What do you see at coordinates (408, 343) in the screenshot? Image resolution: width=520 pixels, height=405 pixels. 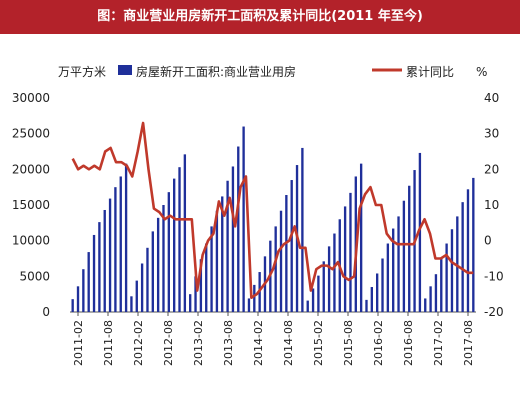 I see `x-tick-label: 2016-08` at bounding box center [408, 343].